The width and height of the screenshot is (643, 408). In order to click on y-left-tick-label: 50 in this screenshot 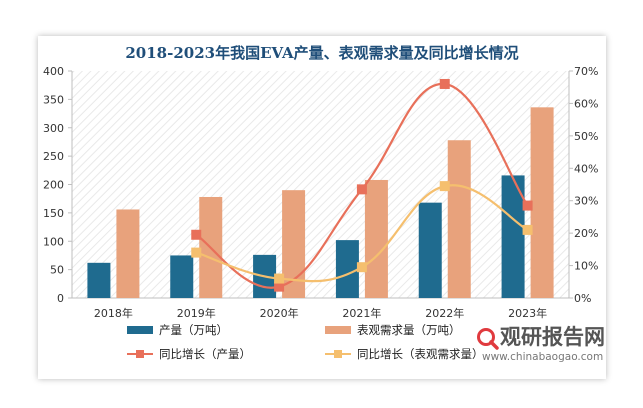, I will do `click(57, 270)`.